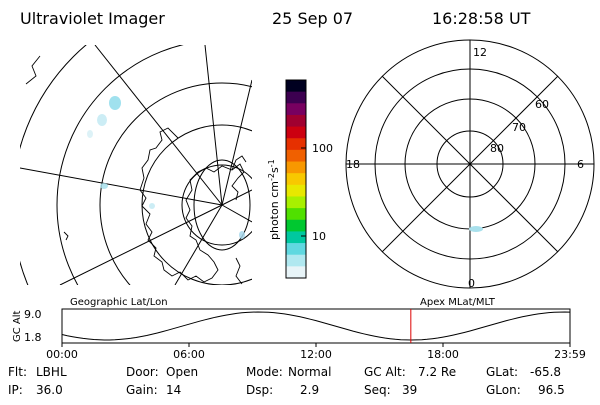  I want to click on instrument-title: Ultraviolet Imager, so click(92, 18).